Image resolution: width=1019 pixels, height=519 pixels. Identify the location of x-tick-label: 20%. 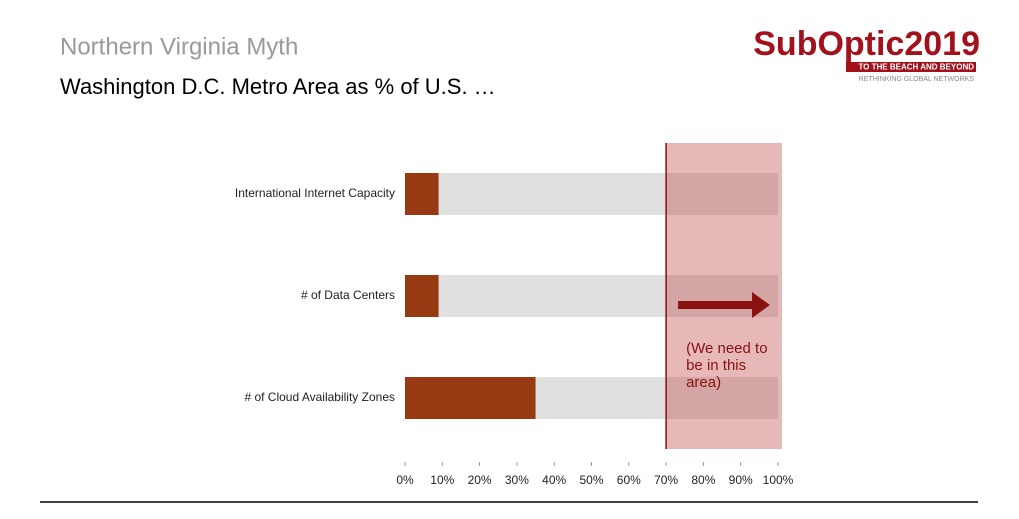
(480, 480).